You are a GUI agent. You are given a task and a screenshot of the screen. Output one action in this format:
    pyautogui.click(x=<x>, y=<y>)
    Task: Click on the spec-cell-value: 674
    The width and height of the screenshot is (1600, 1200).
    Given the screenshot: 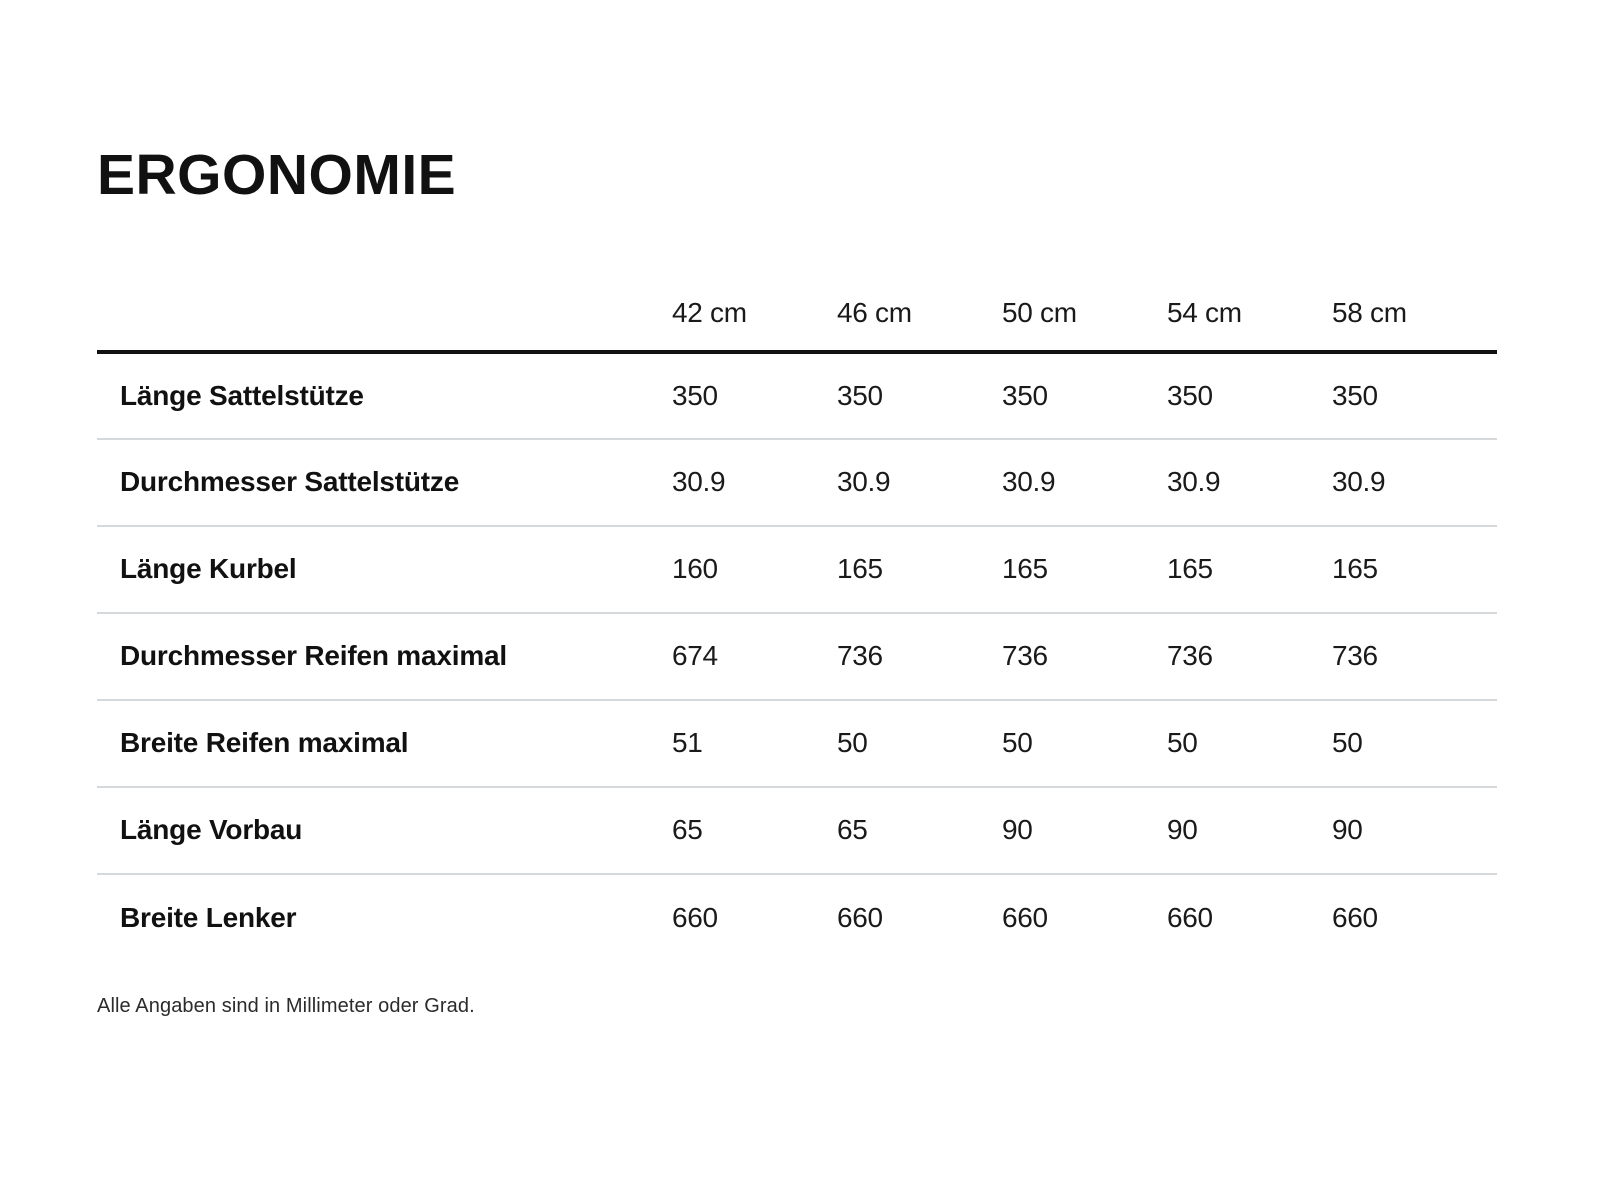 What is the action you would take?
    pyautogui.click(x=695, y=656)
    